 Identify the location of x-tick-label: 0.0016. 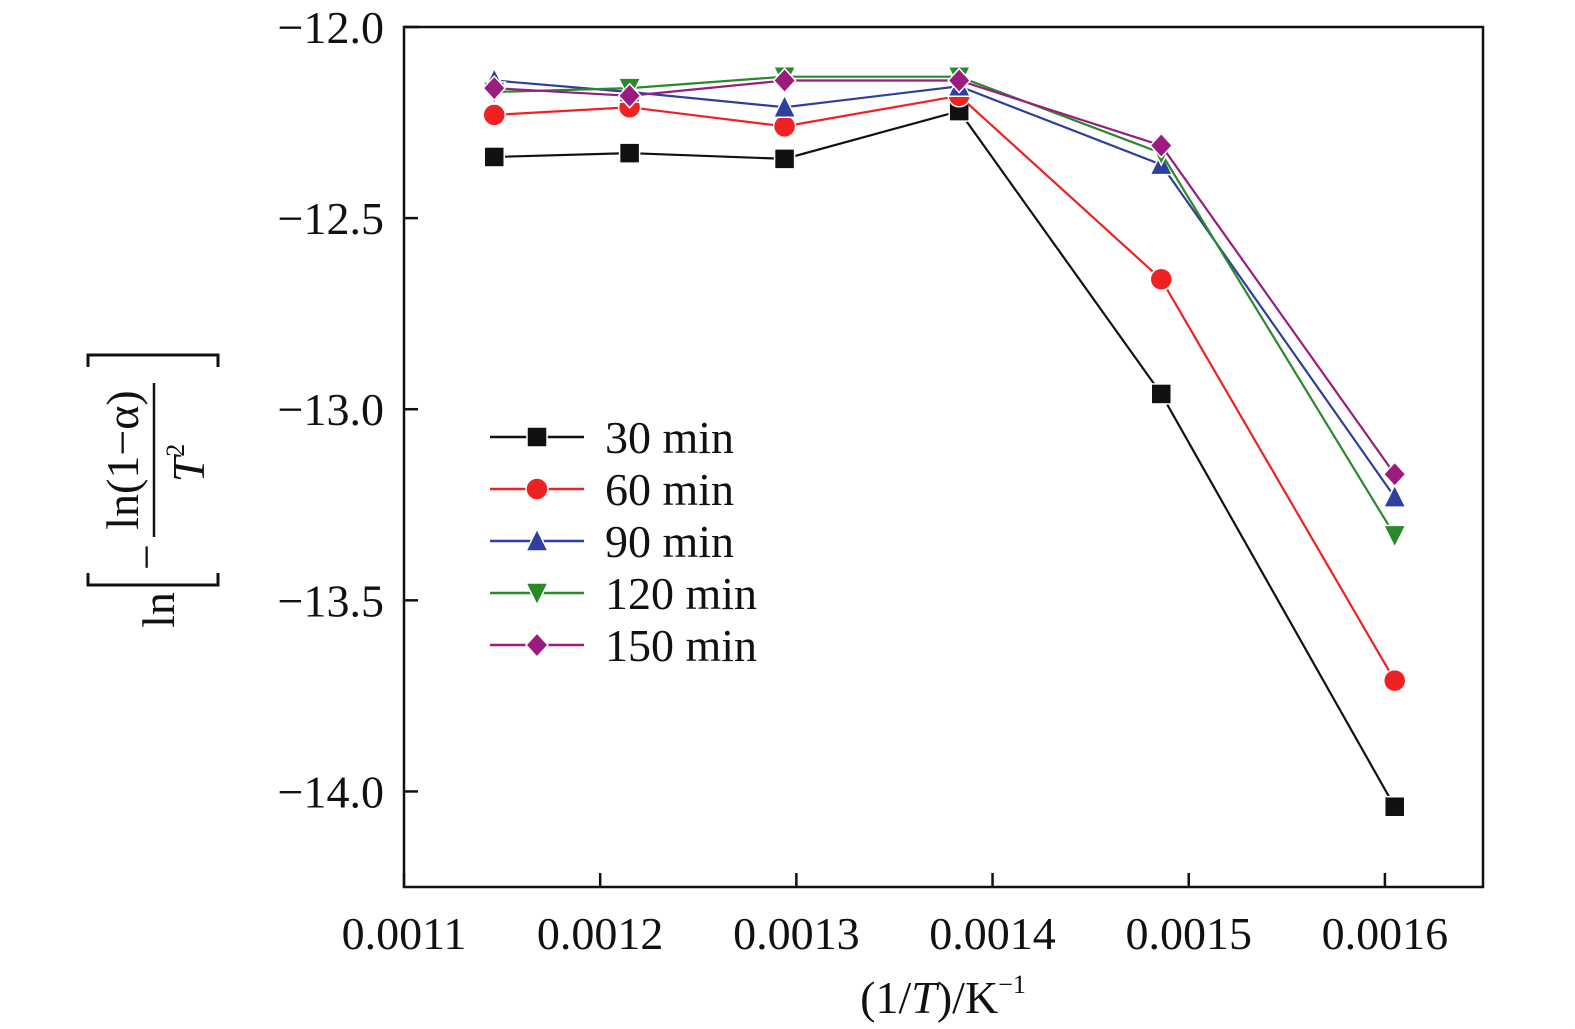
(1385, 933).